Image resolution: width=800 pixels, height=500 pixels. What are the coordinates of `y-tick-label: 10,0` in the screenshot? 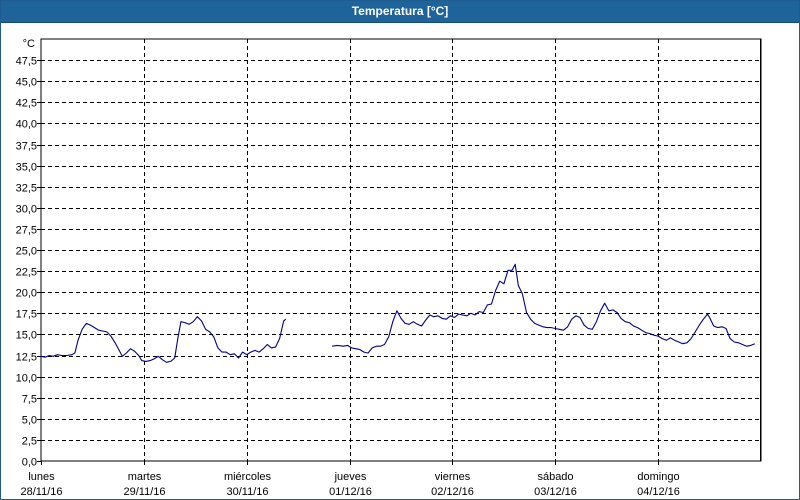 It's located at (26, 379).